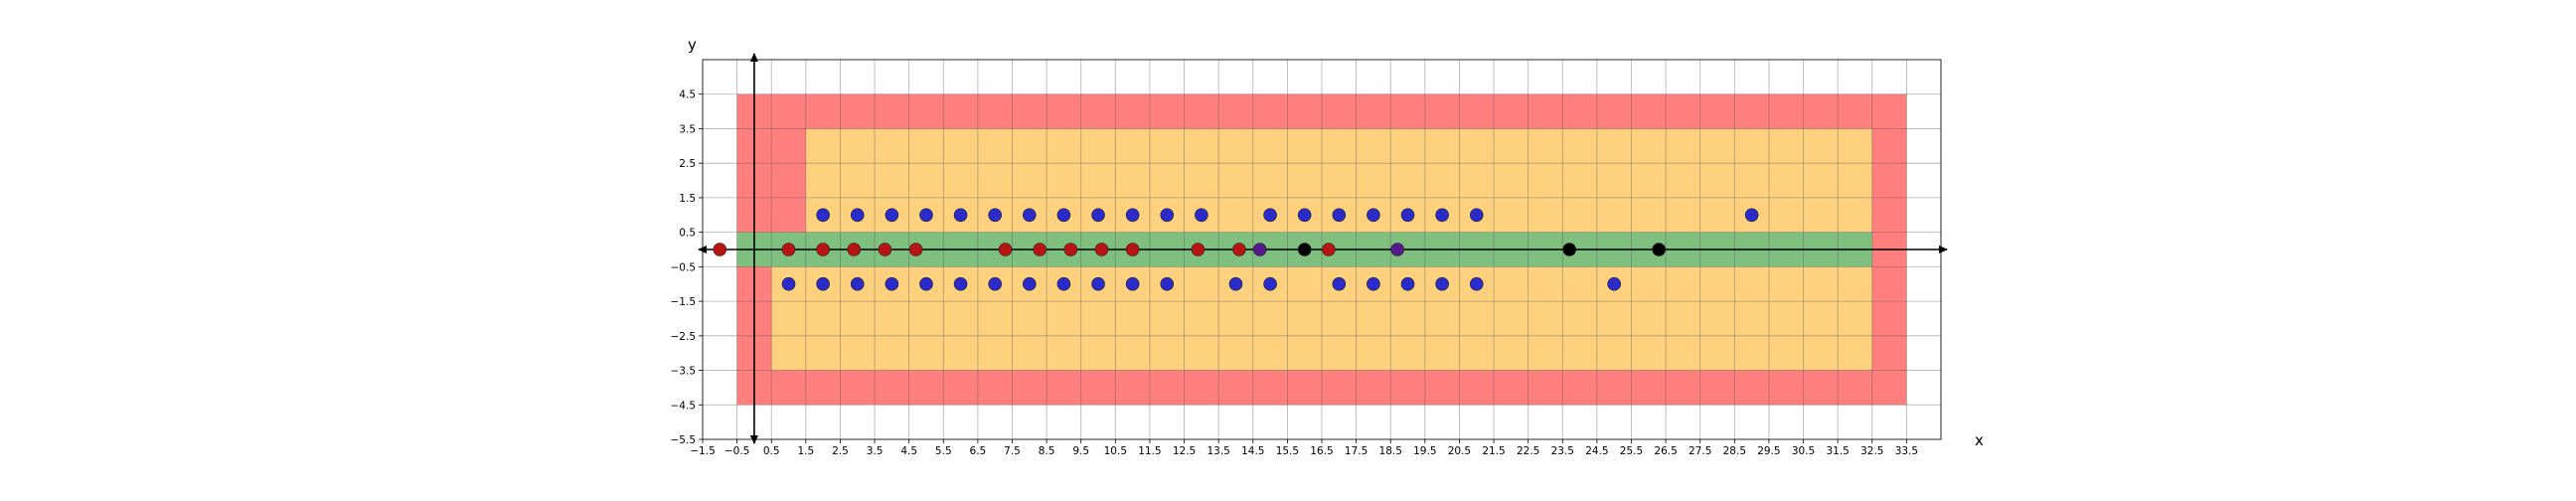 The height and width of the screenshot is (501, 2576). I want to click on x-tick-label: 0.5, so click(771, 451).